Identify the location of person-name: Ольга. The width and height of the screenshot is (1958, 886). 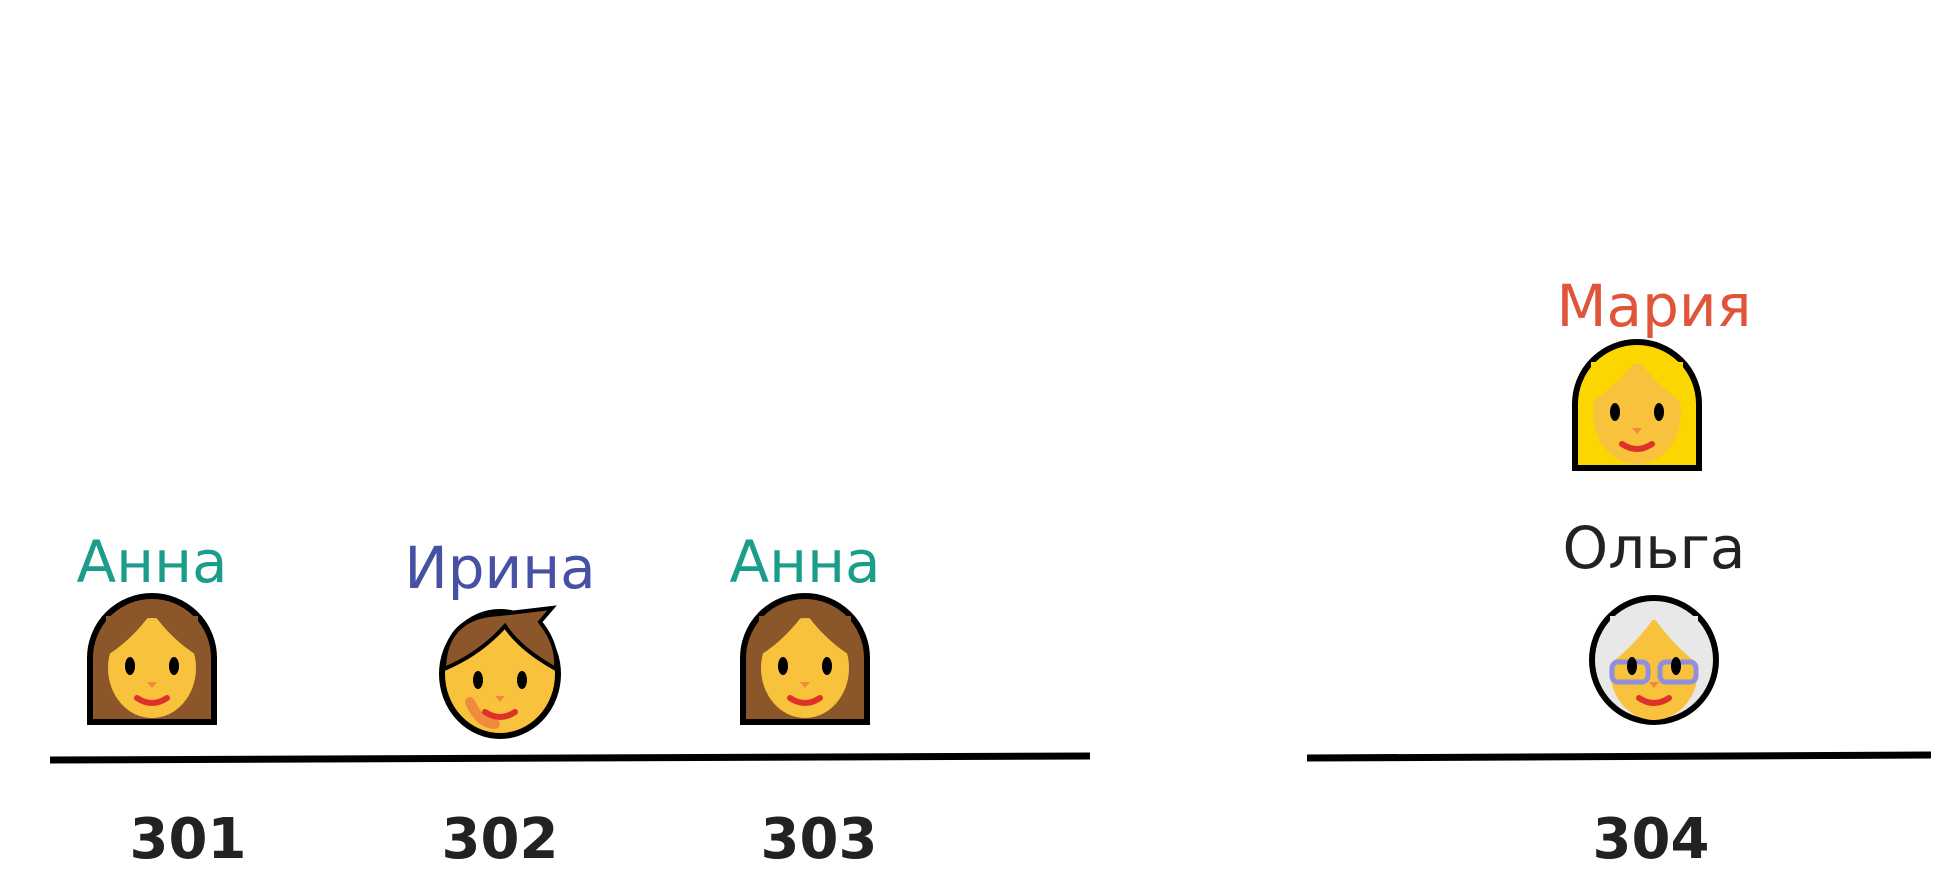
(1654, 548).